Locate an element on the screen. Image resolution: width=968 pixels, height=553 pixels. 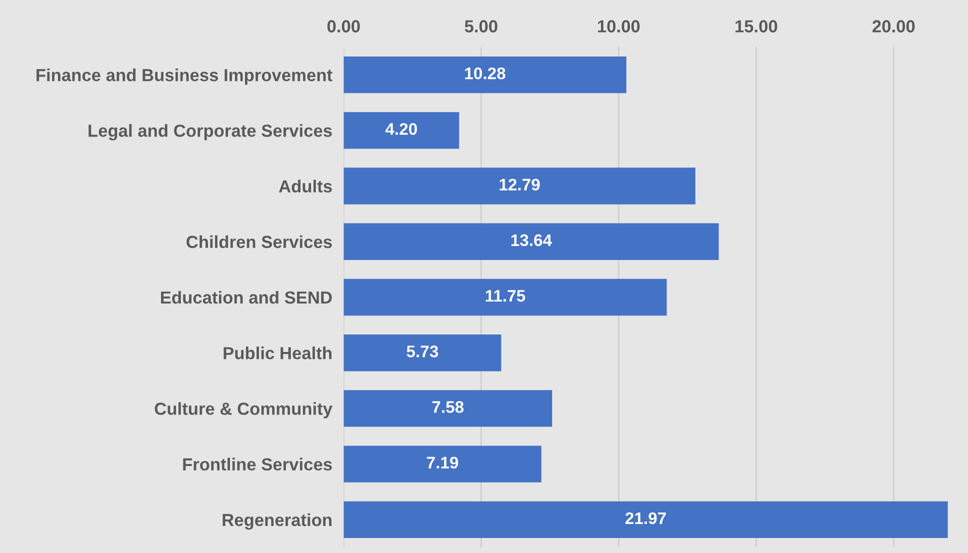
x-tick-label: 0.00 is located at coordinates (343, 26).